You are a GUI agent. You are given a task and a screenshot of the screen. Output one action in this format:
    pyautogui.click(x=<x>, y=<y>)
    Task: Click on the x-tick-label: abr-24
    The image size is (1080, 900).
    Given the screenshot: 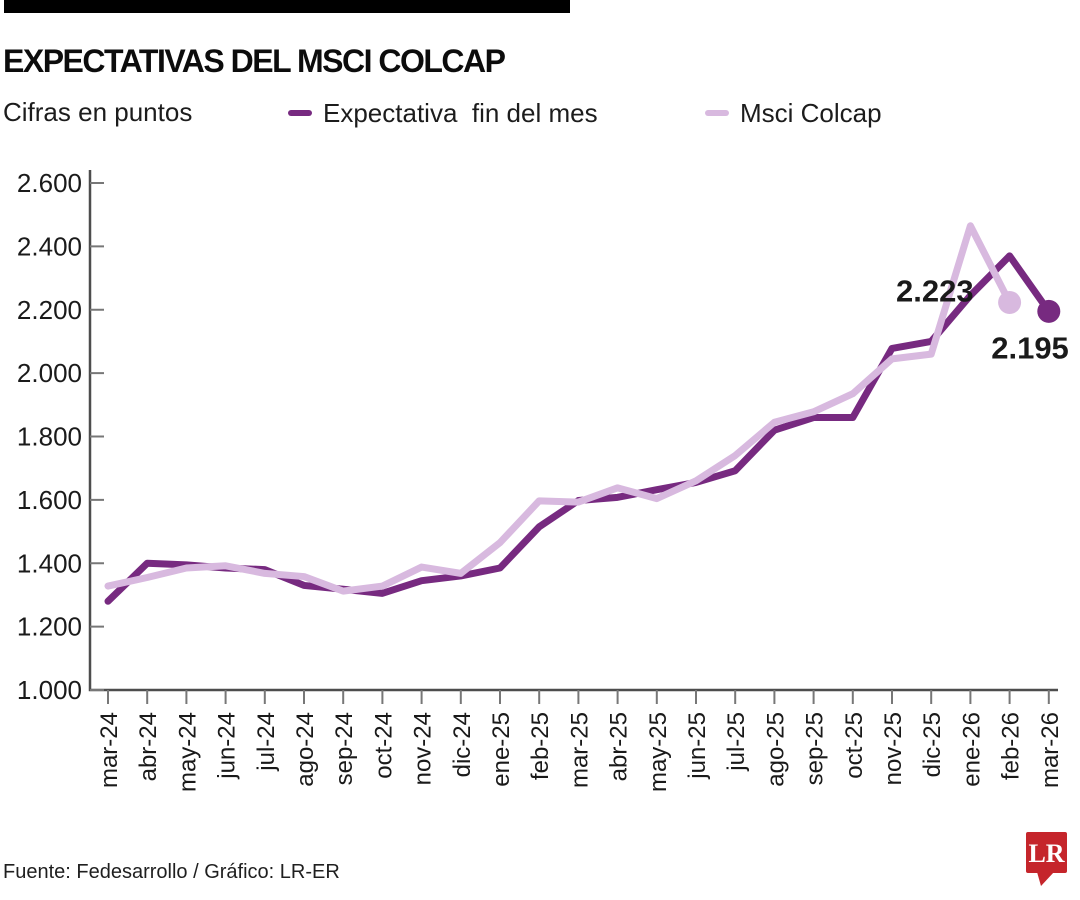 What is the action you would take?
    pyautogui.click(x=148, y=746)
    